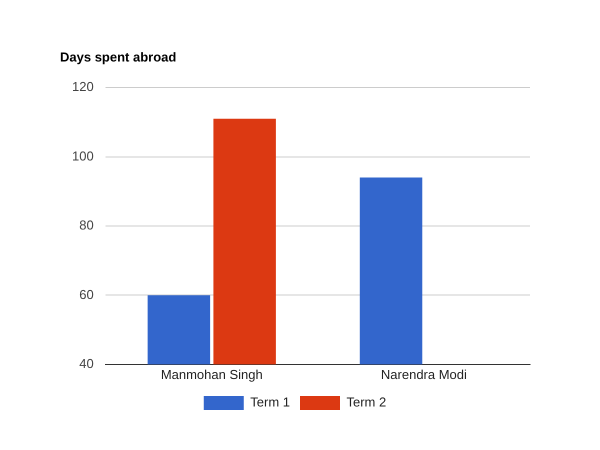 The height and width of the screenshot is (450, 600). What do you see at coordinates (83, 86) in the screenshot?
I see `y-tick-label: 120` at bounding box center [83, 86].